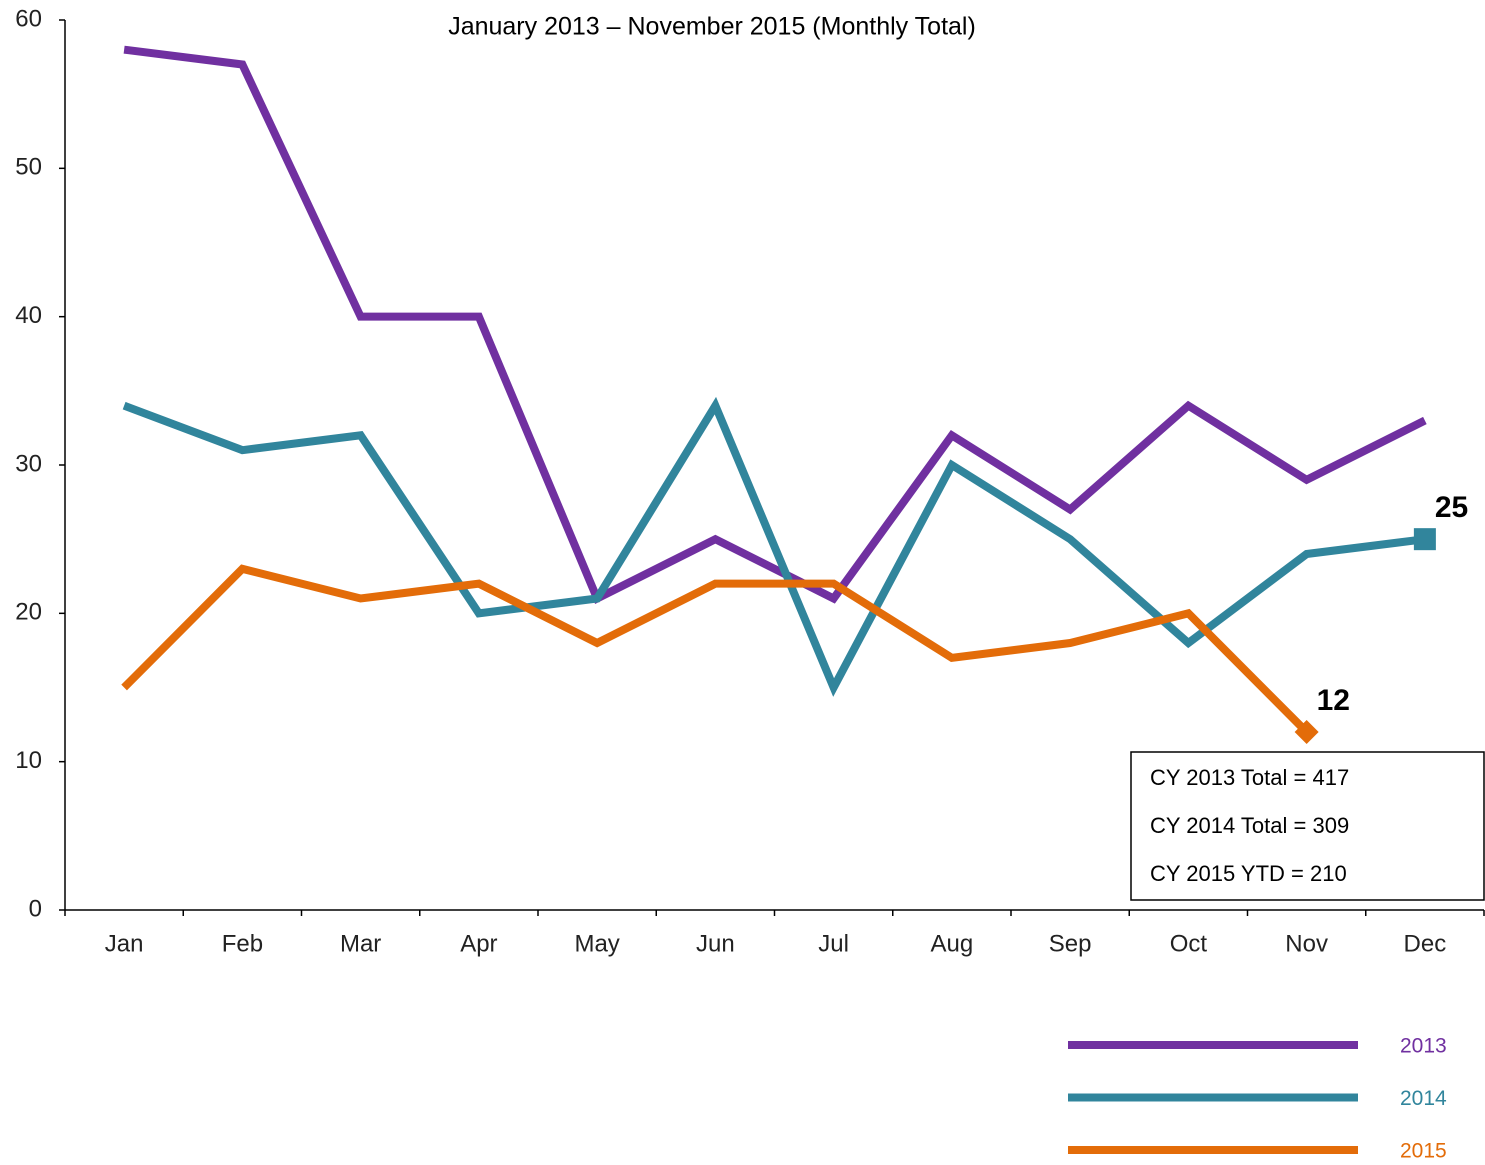  Describe the element at coordinates (1248, 873) in the screenshot. I see `annotation: CY 2015 YTD = 210` at that location.